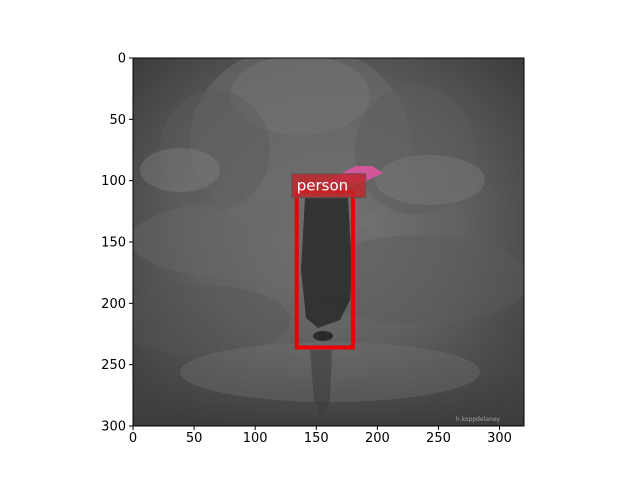 The image size is (640, 480). What do you see at coordinates (322, 186) in the screenshot?
I see `detection-label: person` at bounding box center [322, 186].